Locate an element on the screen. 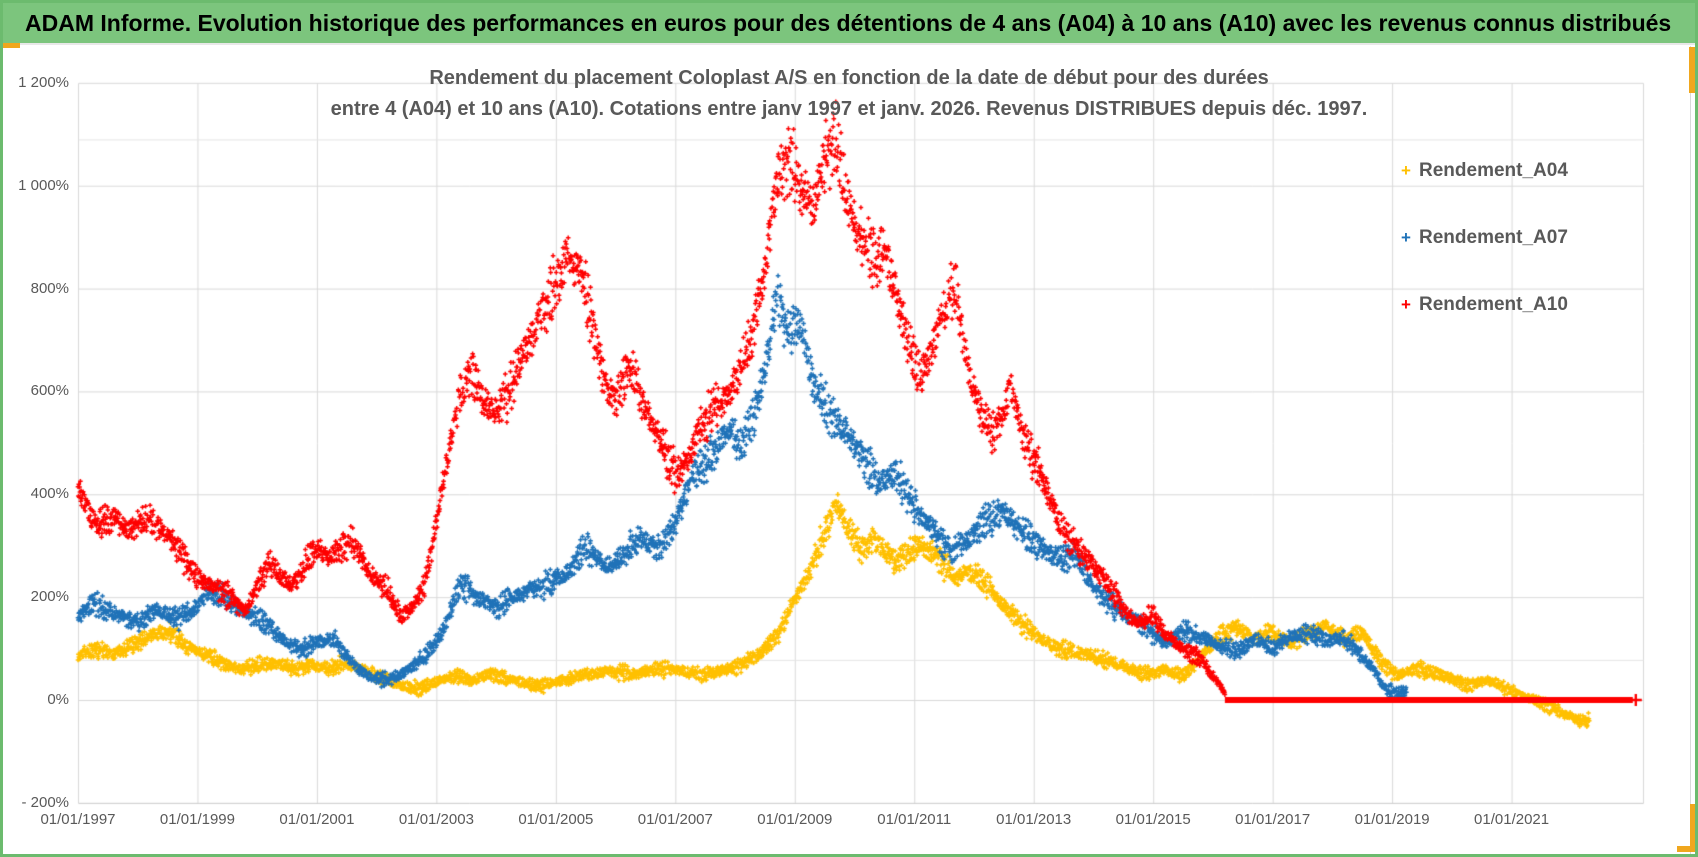  chart-object-right-border is located at coordinates (1690, 450).